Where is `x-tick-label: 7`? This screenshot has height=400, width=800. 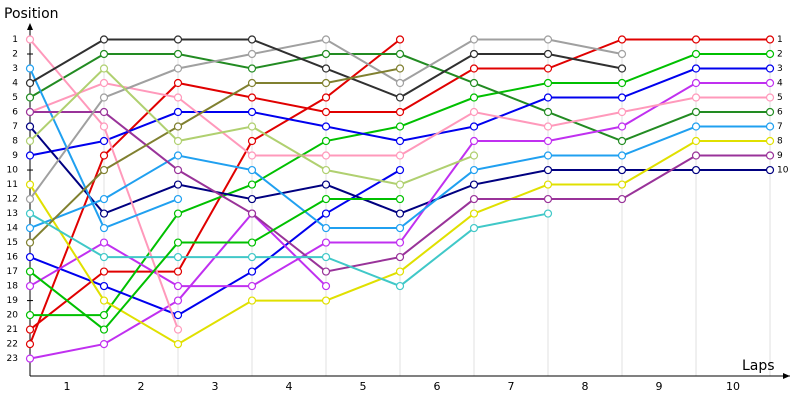 x-tick-label: 7 is located at coordinates (511, 386).